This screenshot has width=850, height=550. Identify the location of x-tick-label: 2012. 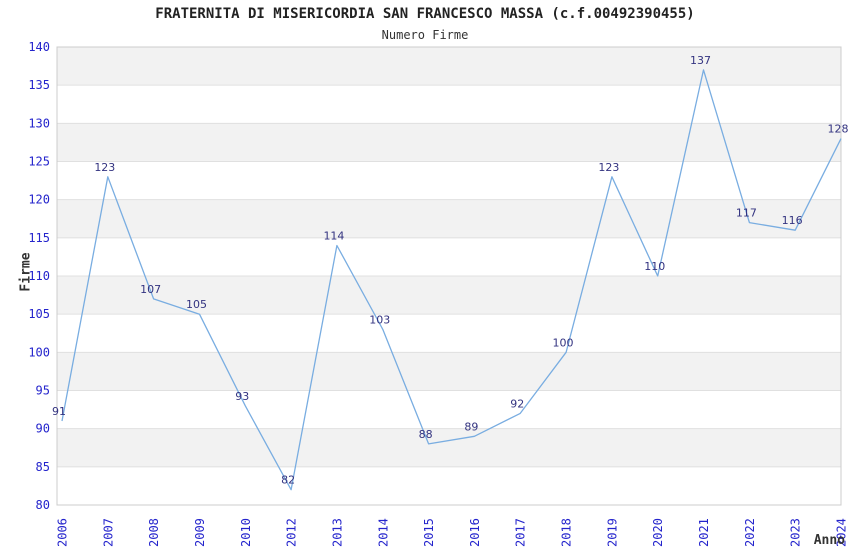
(292, 532).